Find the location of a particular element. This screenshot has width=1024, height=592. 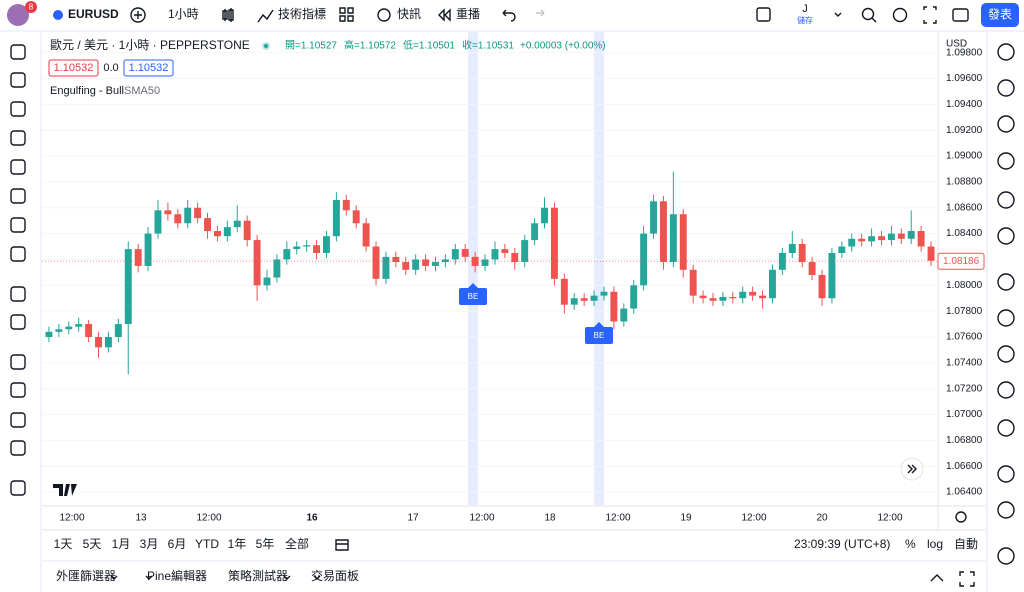

indicators: 技術指標 is located at coordinates (302, 13).